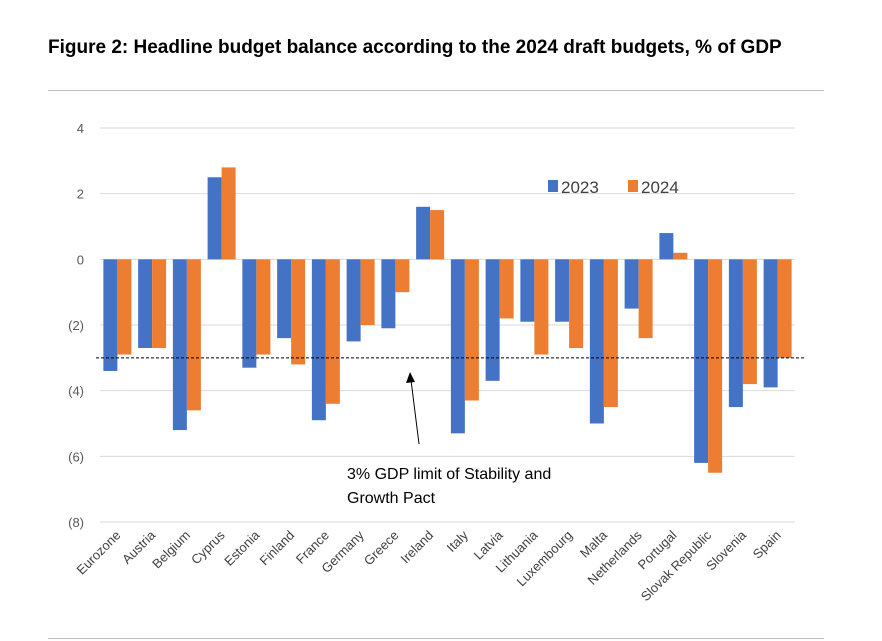 This screenshot has width=882, height=641. What do you see at coordinates (193, 335) in the screenshot?
I see `bar-2024-belgium` at bounding box center [193, 335].